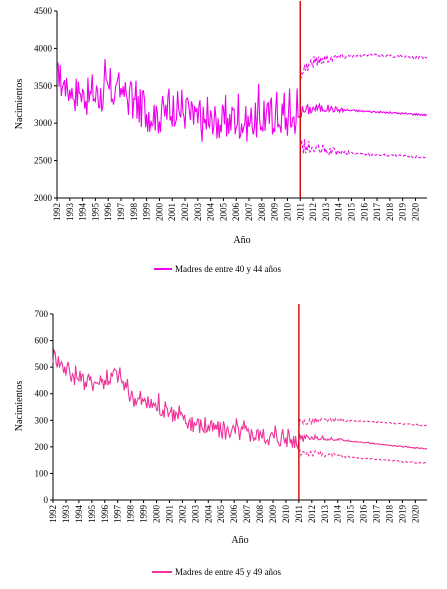 The width and height of the screenshot is (447, 589). What do you see at coordinates (42, 341) in the screenshot?
I see `y-tick-label: 600` at bounding box center [42, 341].